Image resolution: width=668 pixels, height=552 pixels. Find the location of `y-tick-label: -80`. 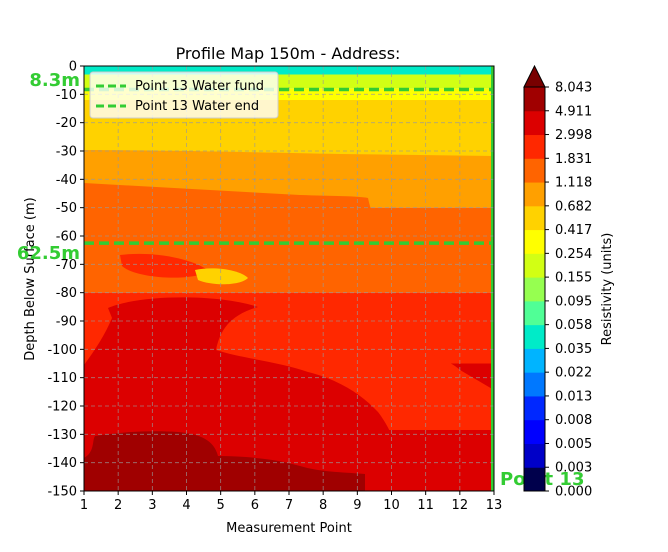

y-tick-label: -80 is located at coordinates (66, 293).